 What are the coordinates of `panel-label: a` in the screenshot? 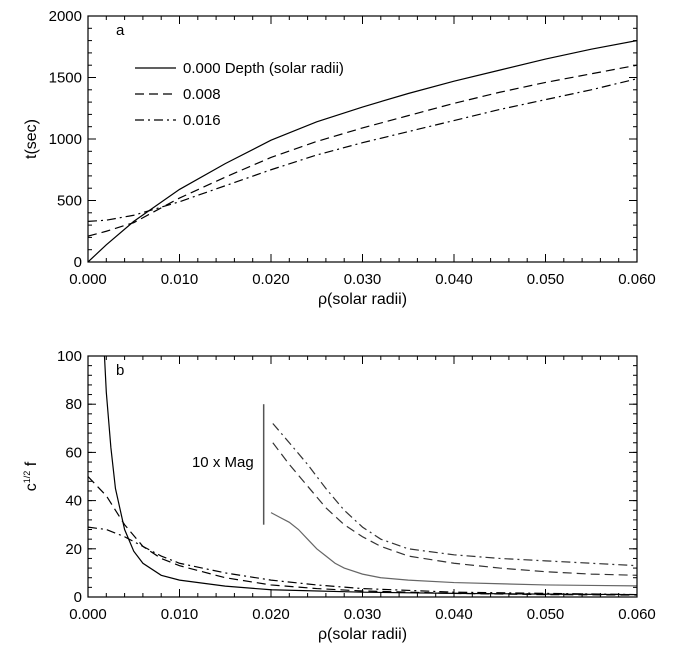 It's located at (120, 30).